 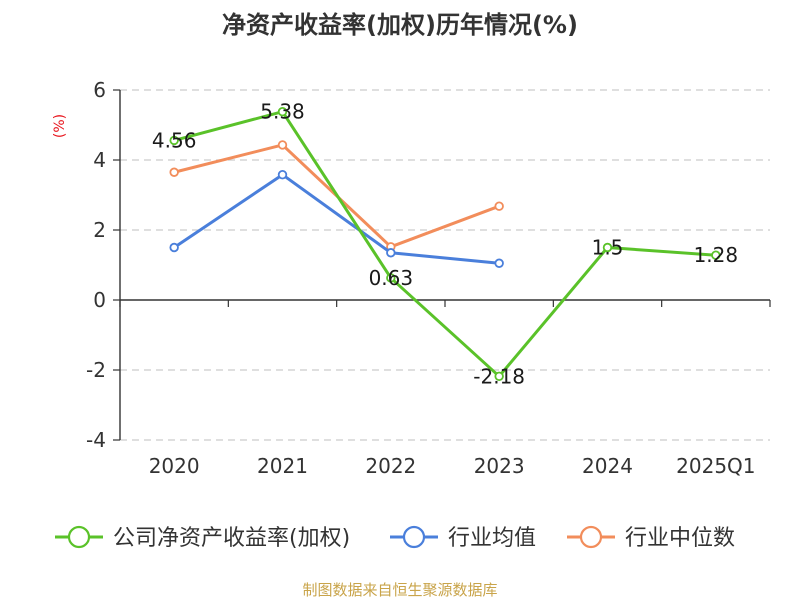 What do you see at coordinates (99, 160) in the screenshot?
I see `y-tick-label: 4` at bounding box center [99, 160].